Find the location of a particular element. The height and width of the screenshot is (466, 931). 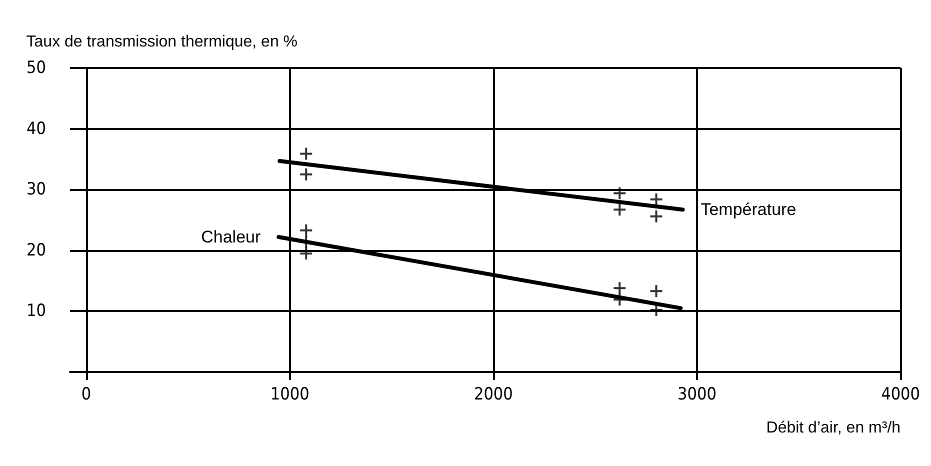

x-tick-label: 2000 is located at coordinates (493, 394).